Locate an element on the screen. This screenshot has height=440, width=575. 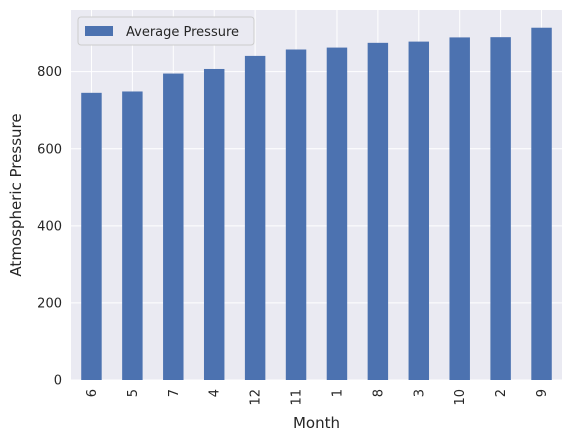
legend: Average Pressure is located at coordinates (166, 31).